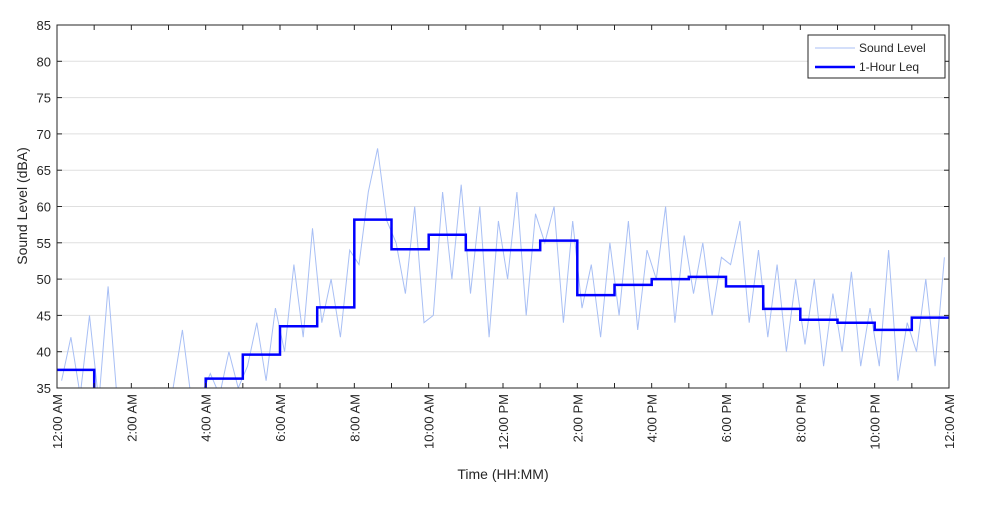  I want to click on y-tick-label: 40, so click(44, 352).